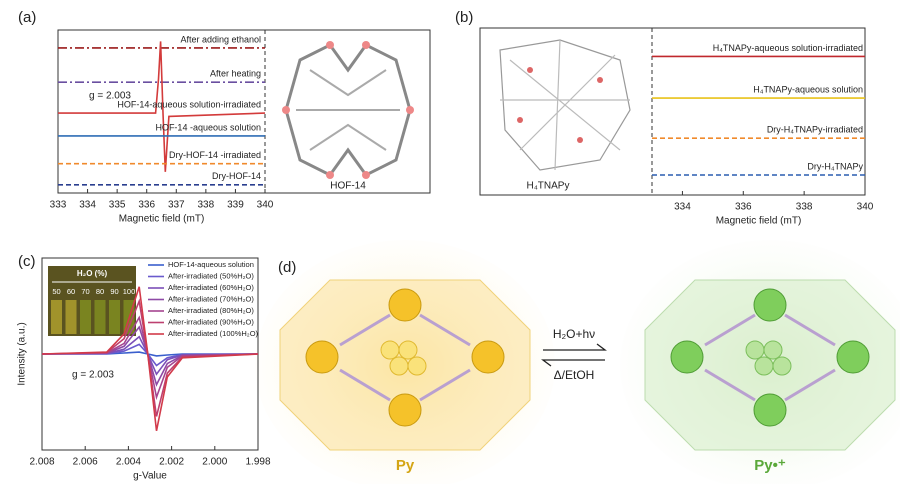 This screenshot has width=900, height=484. I want to click on inset-label: 90, so click(114, 291).